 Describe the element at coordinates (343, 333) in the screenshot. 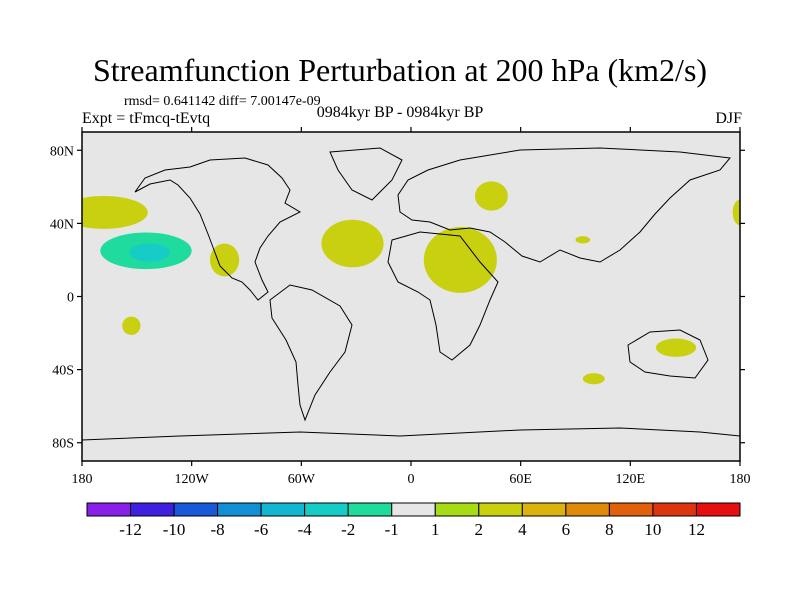

I see `anomaly-south-atlantic-negative` at that location.